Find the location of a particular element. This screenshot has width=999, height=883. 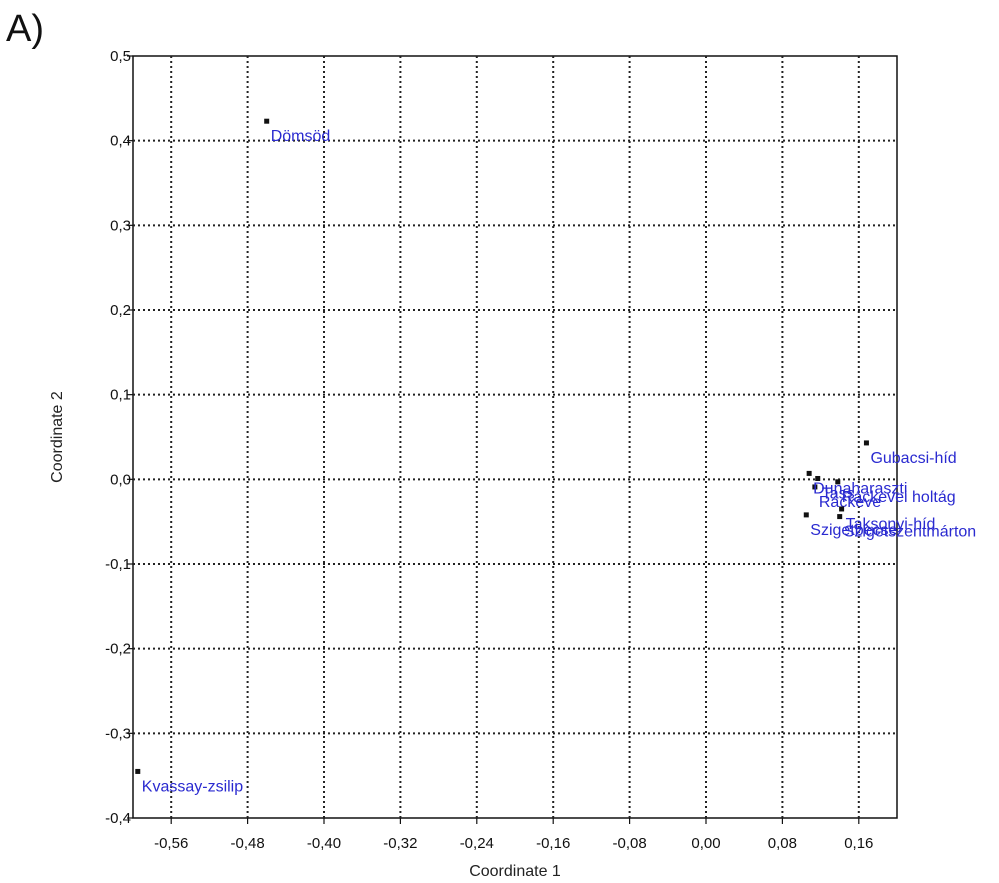

y-tick-label: -0,2 is located at coordinates (118, 649).